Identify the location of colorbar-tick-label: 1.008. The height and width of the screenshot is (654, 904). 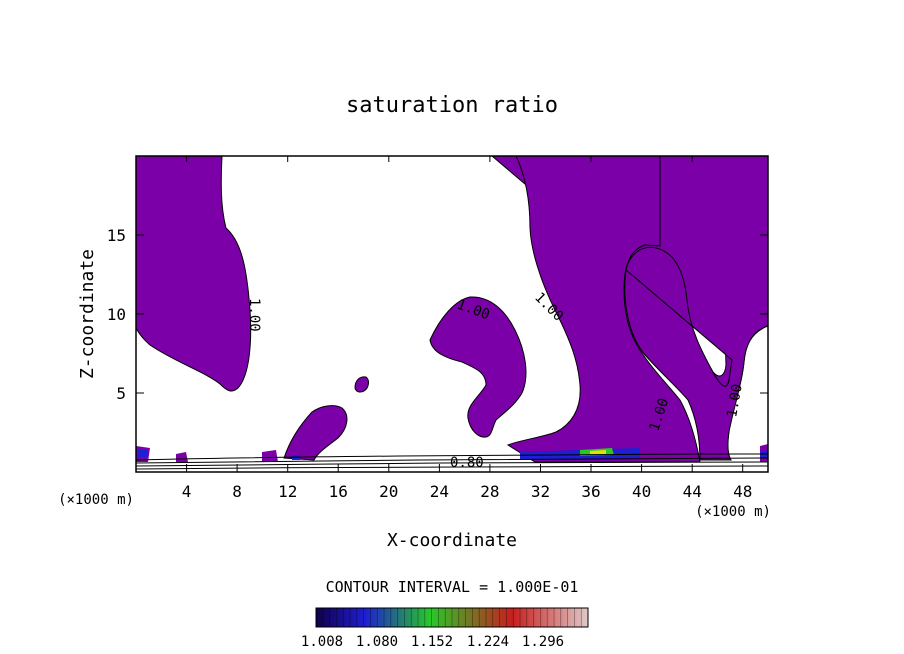
(322, 642).